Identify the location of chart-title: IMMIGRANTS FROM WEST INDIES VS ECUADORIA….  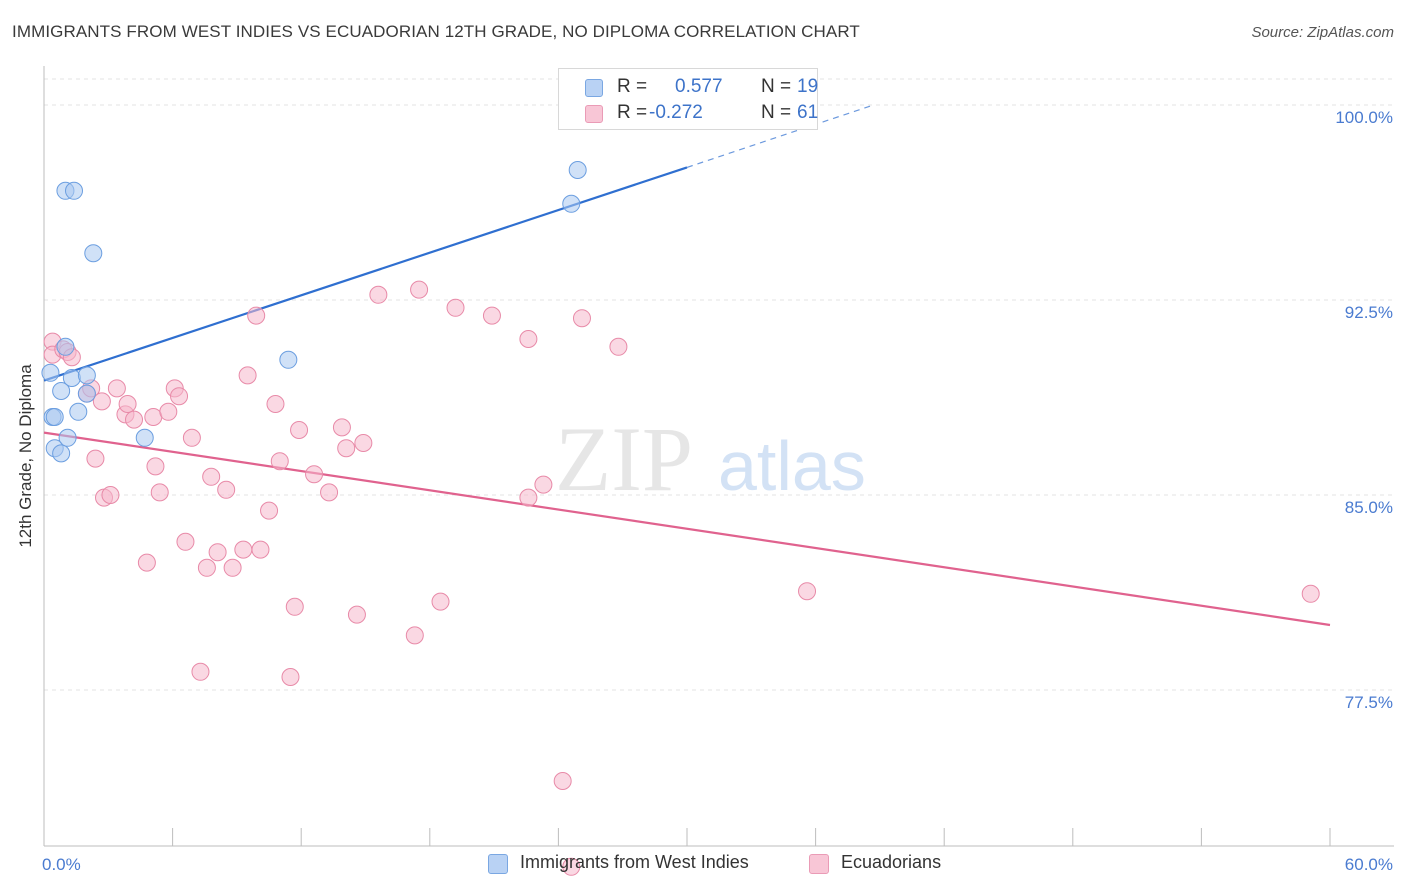
(436, 31).